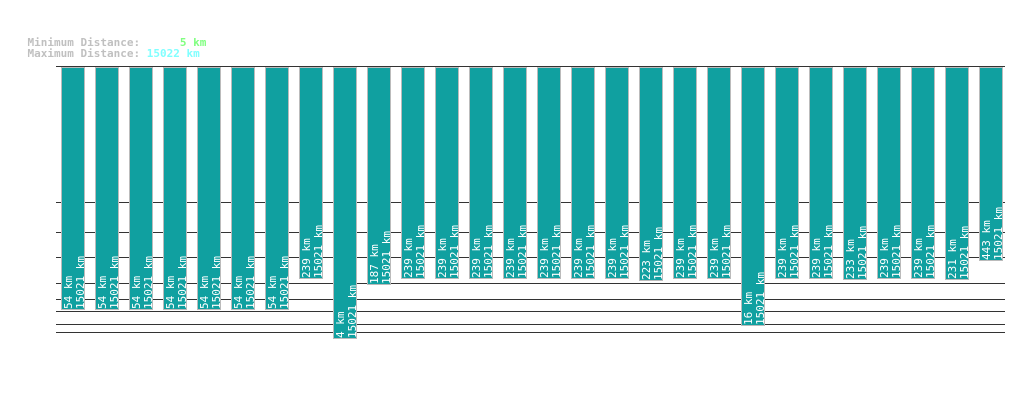 This screenshot has width=1019, height=402. I want to click on min-distance-value: 5 km, so click(193, 42).